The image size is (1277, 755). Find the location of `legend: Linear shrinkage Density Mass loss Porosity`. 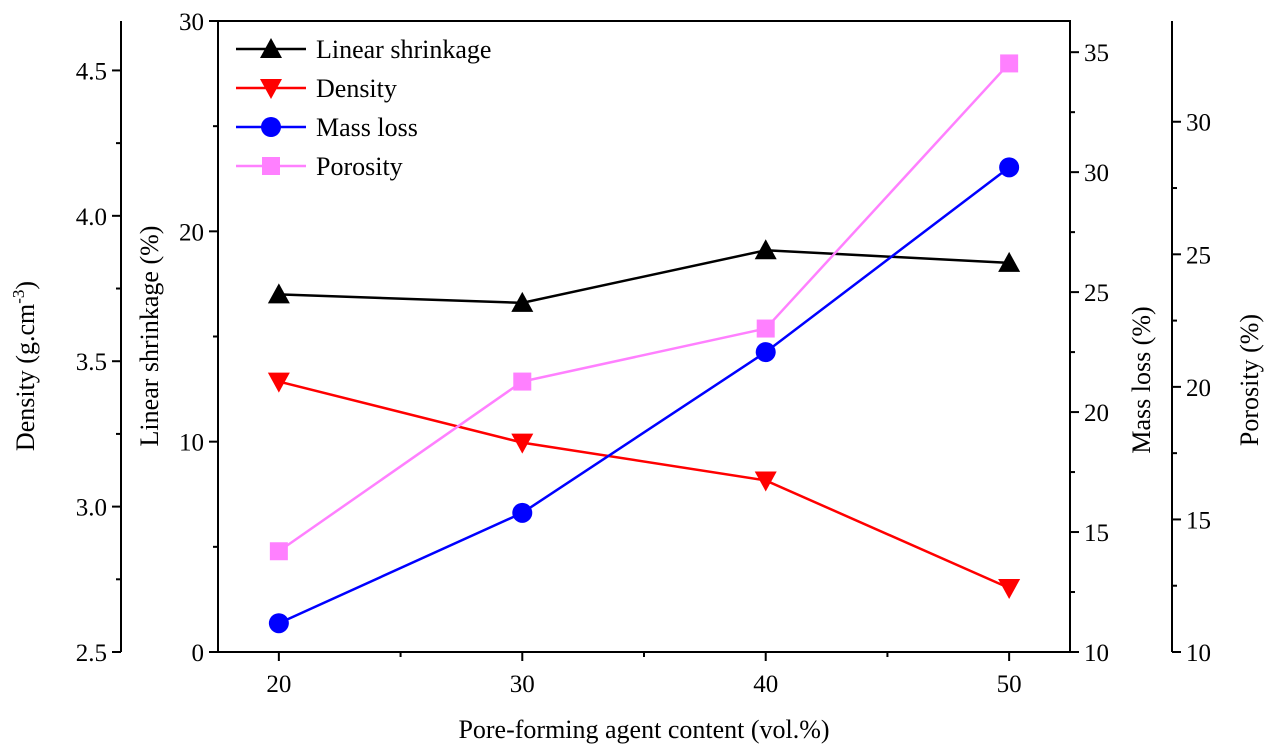

legend: Linear shrinkage Density Mass loss Porosity is located at coordinates (363, 108).